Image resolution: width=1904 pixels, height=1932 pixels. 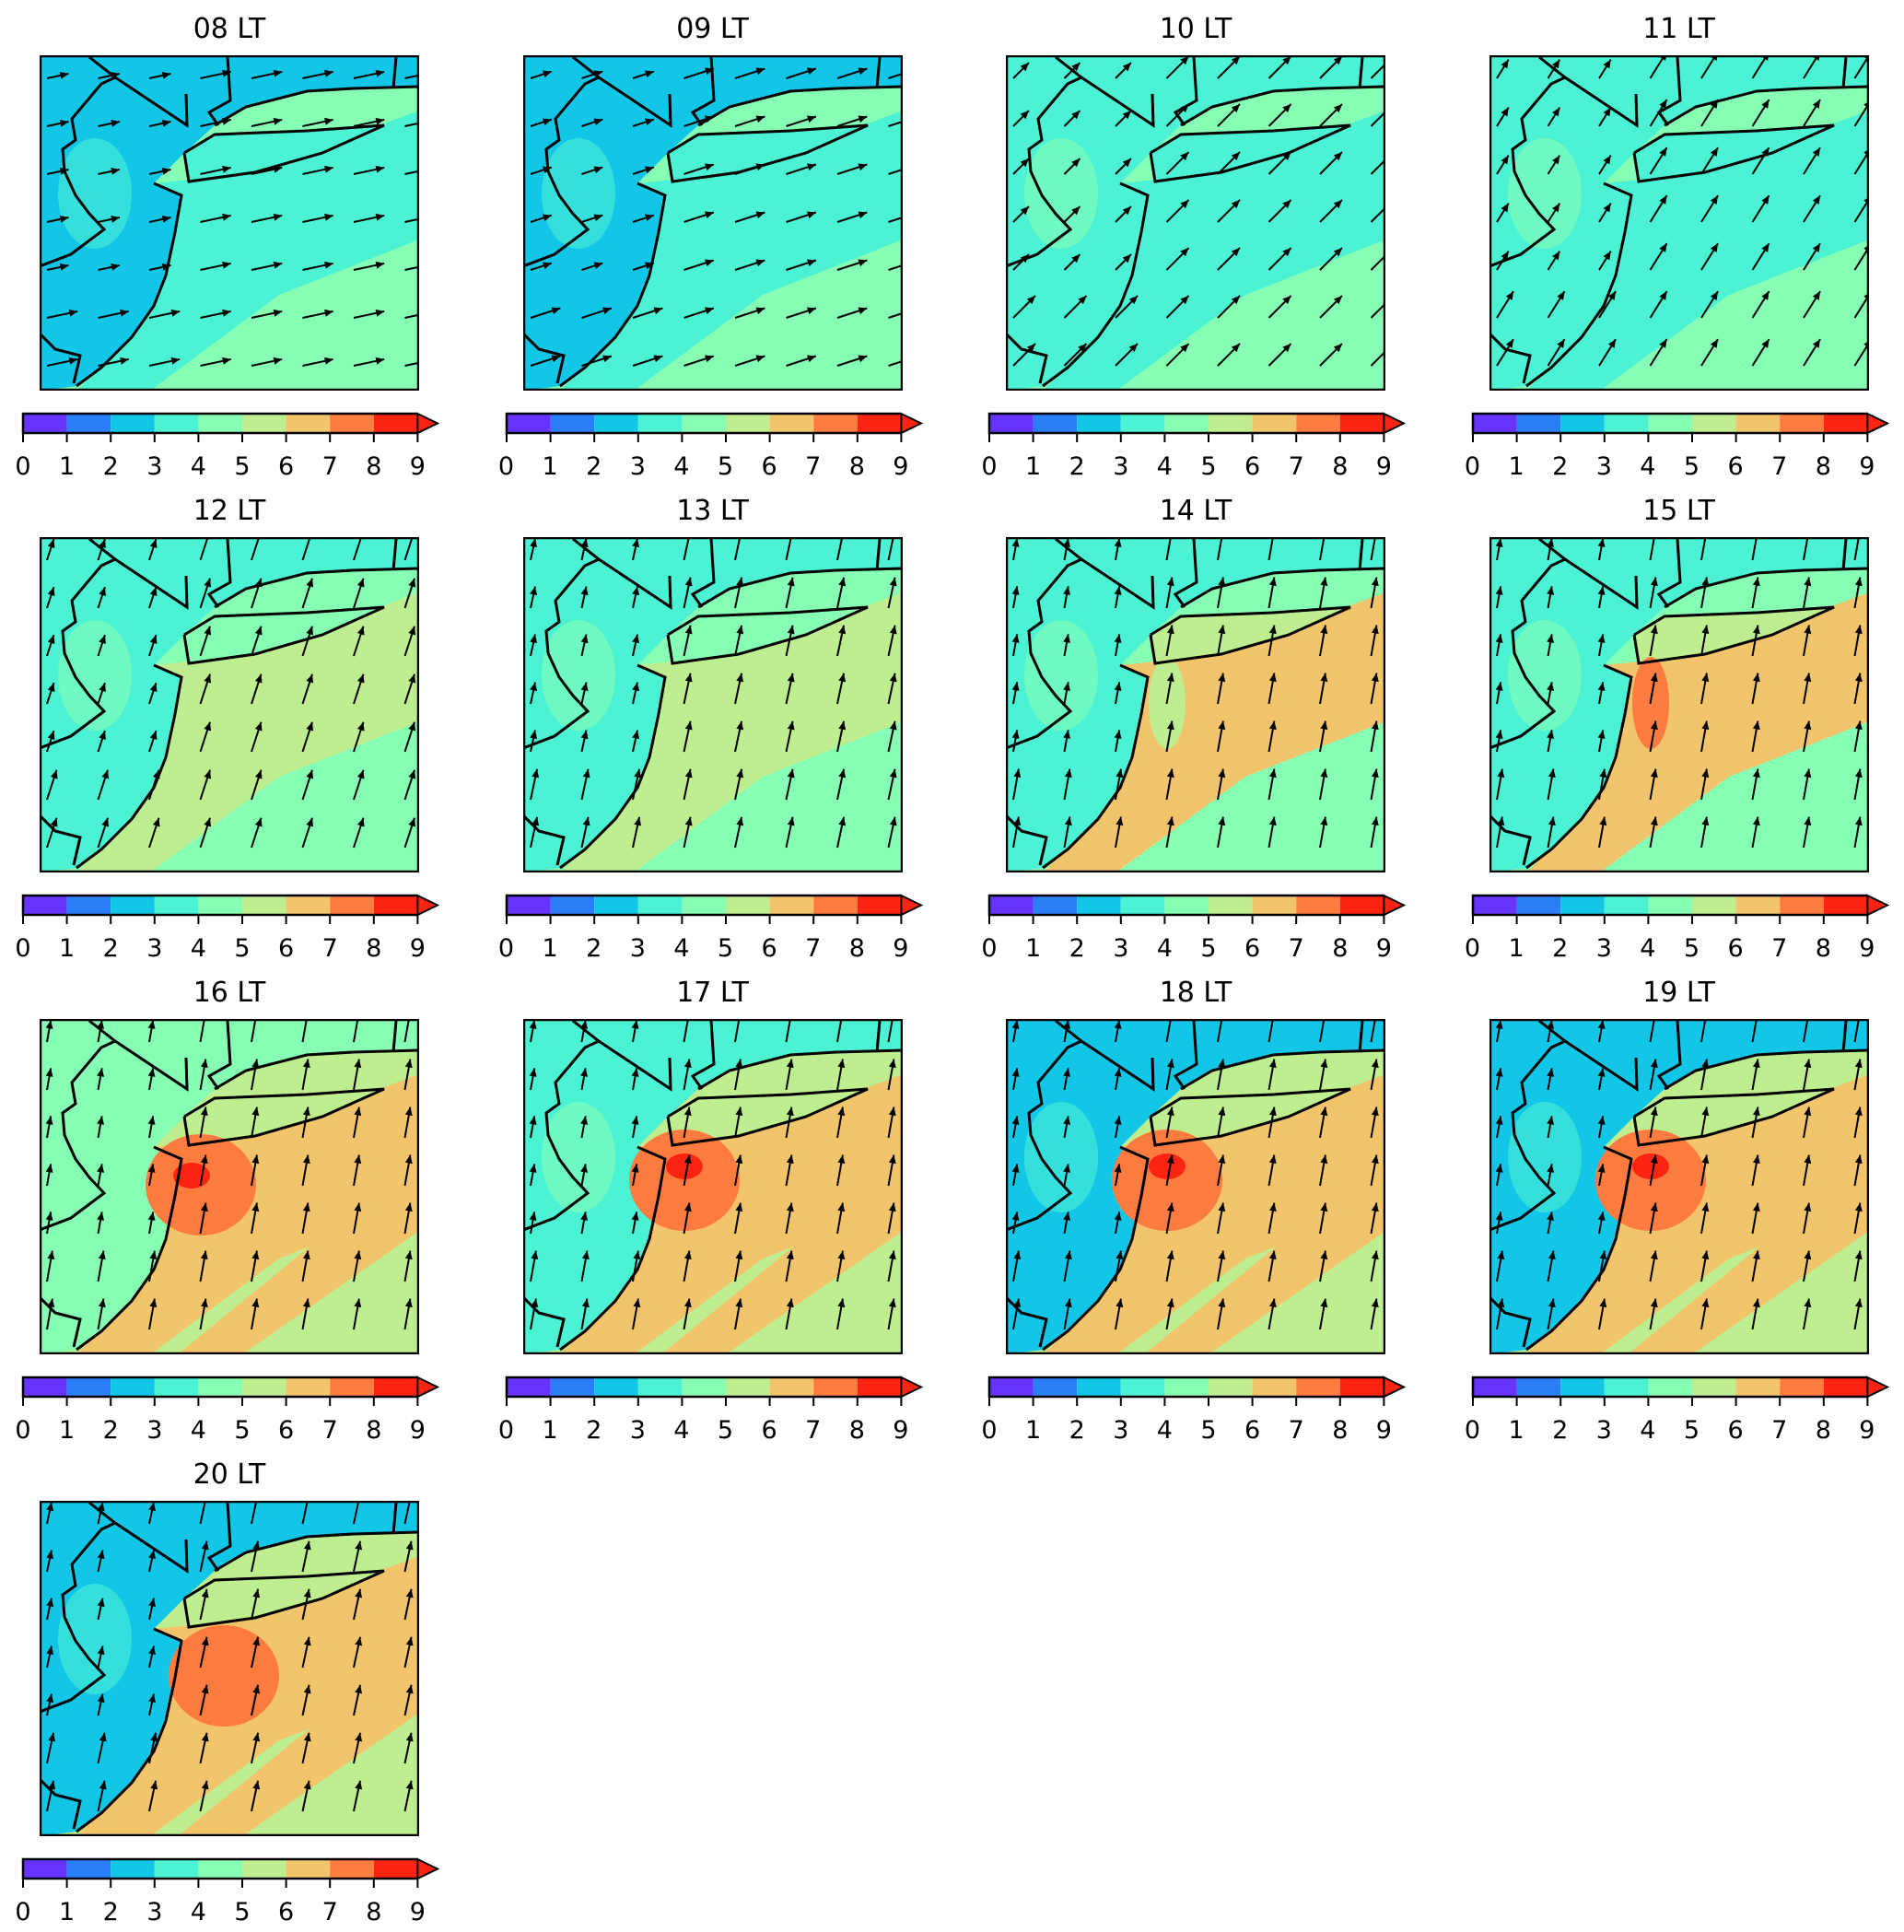 What do you see at coordinates (227, 1211) in the screenshot?
I see `map-panel: 16 LT 0 1 2 3 4 5 6 7 8 9` at bounding box center [227, 1211].